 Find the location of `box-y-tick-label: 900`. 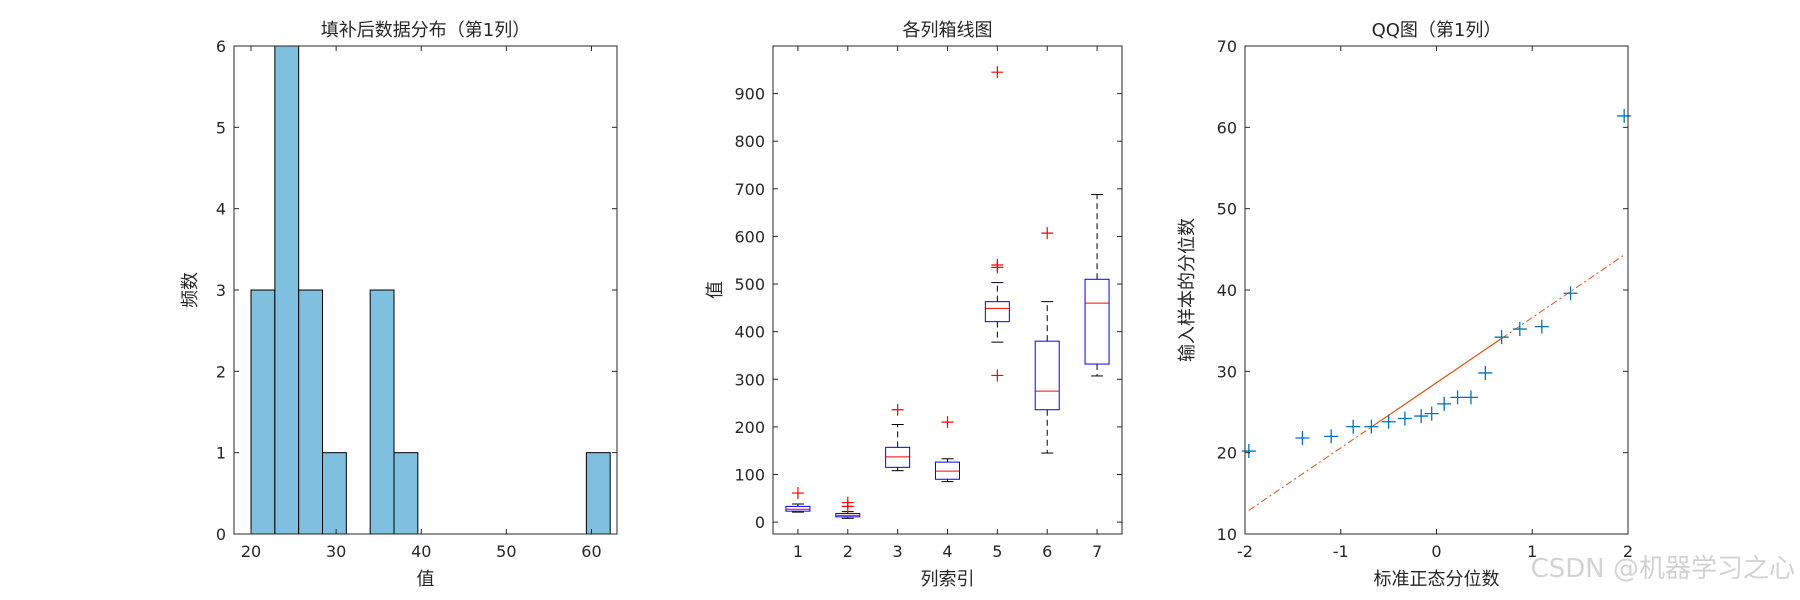

box-y-tick-label: 900 is located at coordinates (749, 94).